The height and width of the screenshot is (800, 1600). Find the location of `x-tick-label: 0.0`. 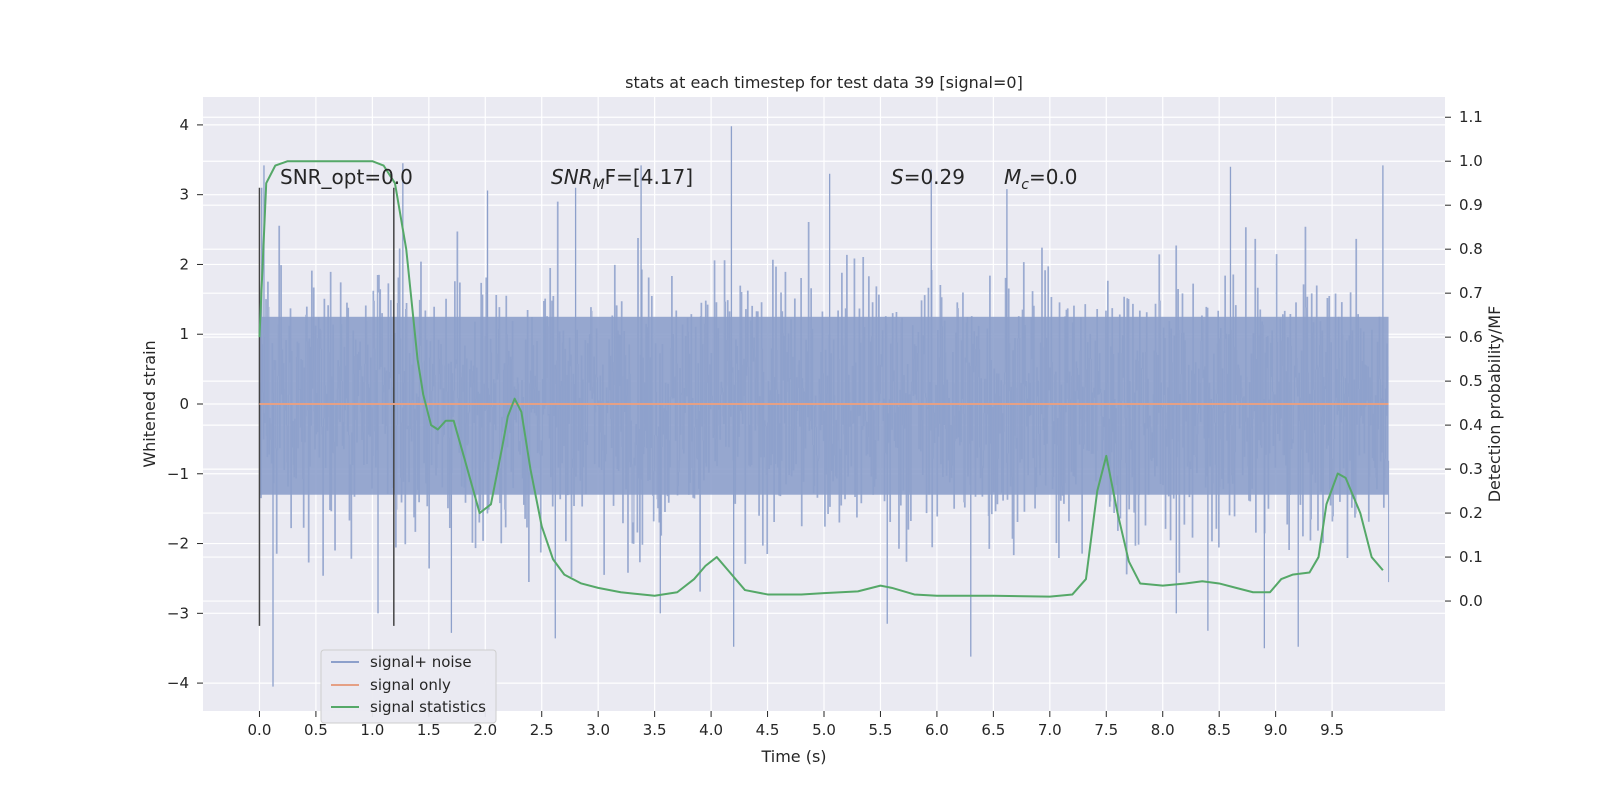

x-tick-label: 0.0 is located at coordinates (260, 730).